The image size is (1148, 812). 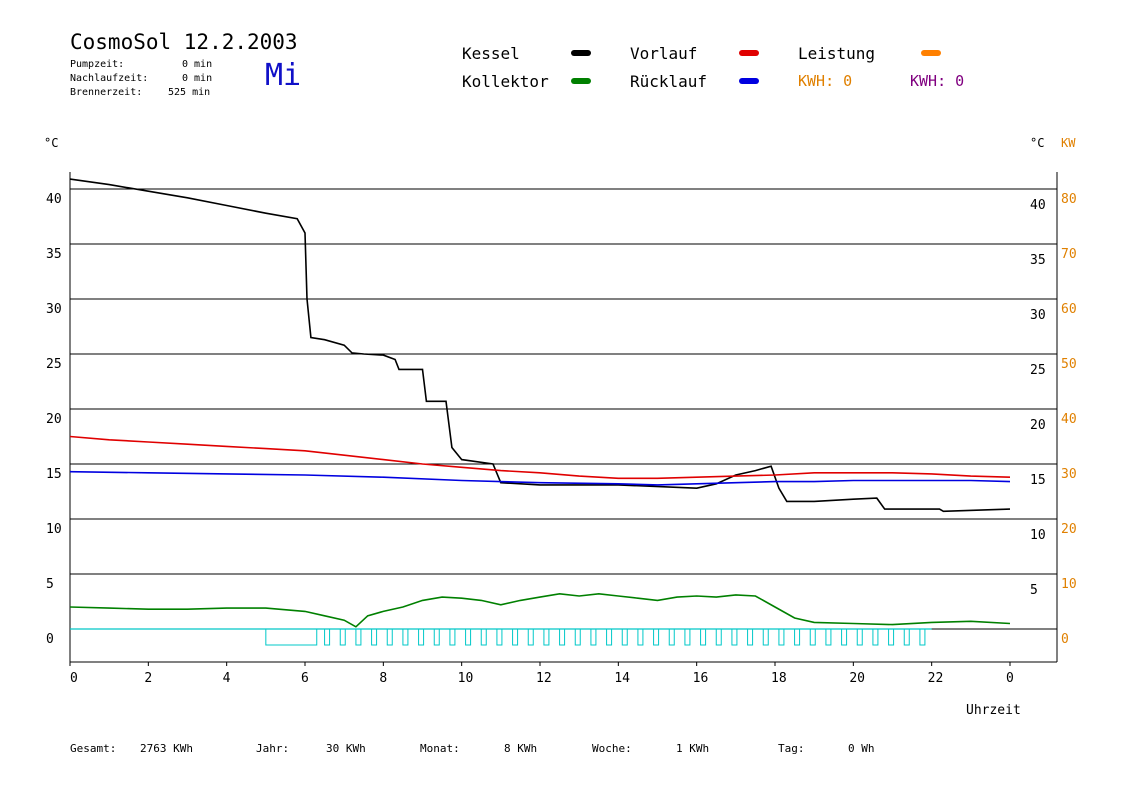 What do you see at coordinates (1068, 143) in the screenshot?
I see `right-axis-unit-kw: KW` at bounding box center [1068, 143].